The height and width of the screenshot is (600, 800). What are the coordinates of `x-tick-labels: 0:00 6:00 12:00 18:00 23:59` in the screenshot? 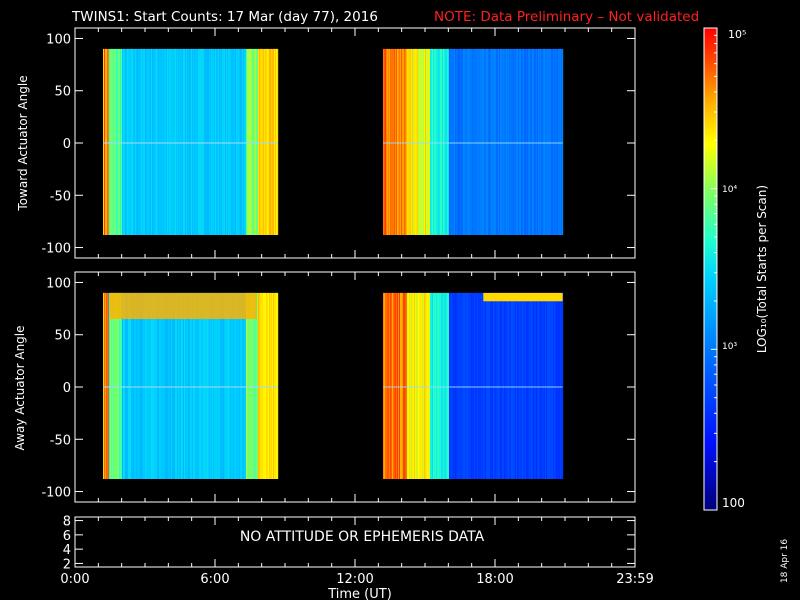 It's located at (356, 579).